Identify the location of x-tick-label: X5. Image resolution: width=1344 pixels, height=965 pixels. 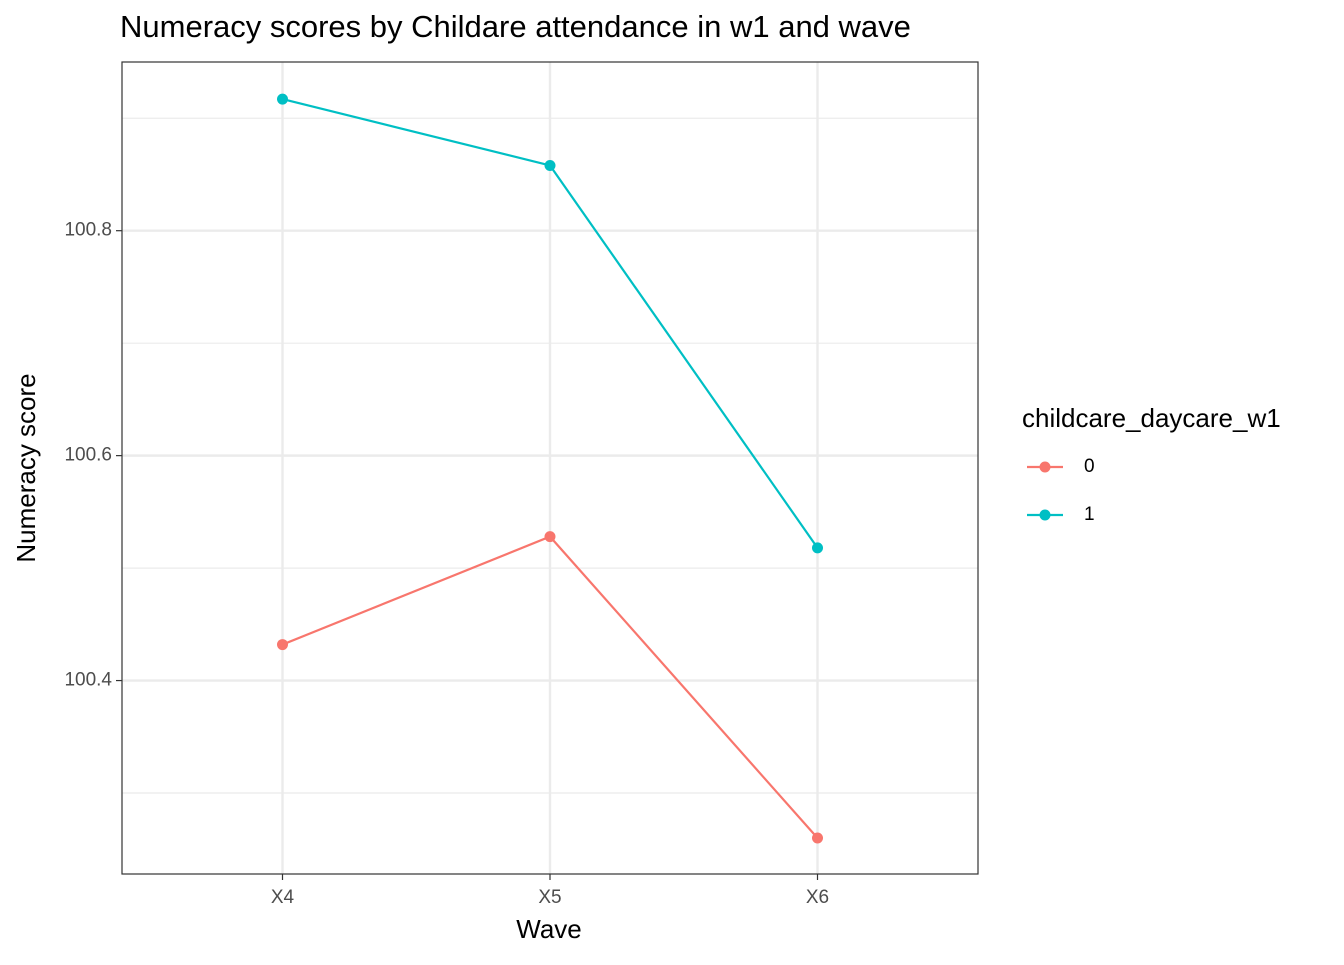
(549, 897).